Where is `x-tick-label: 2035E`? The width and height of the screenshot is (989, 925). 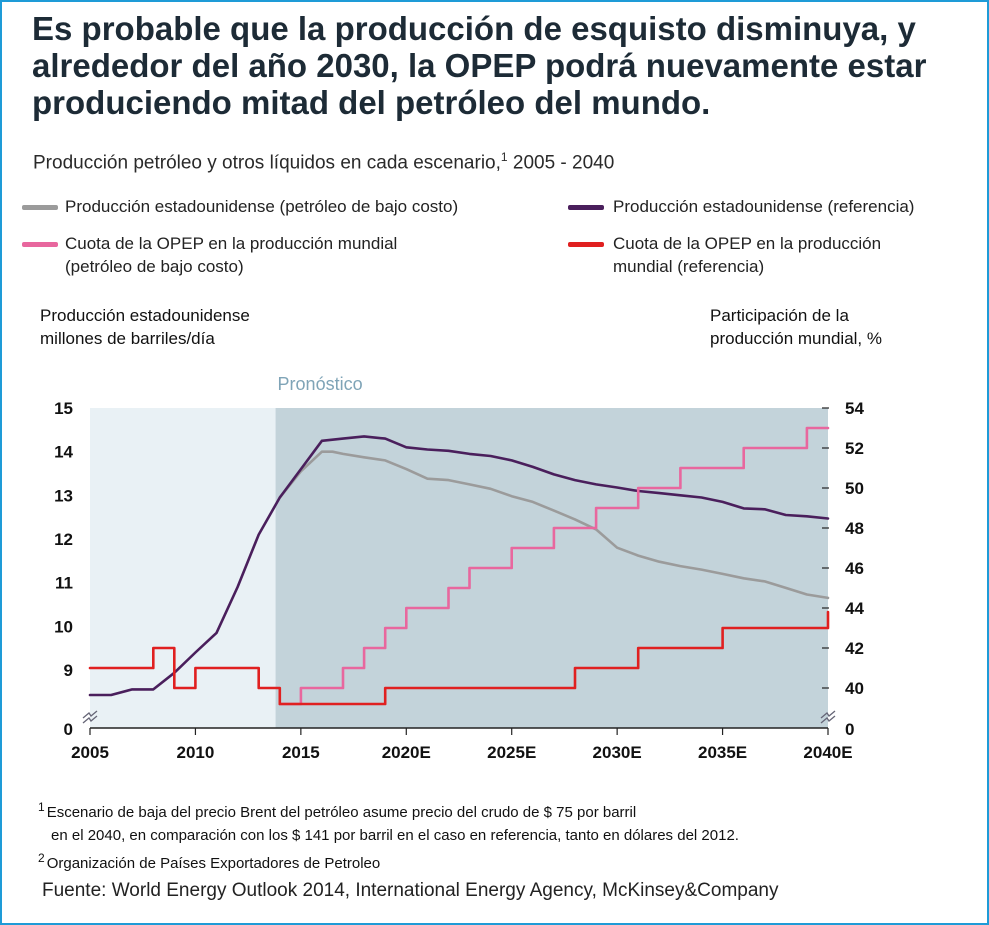 x-tick-label: 2035E is located at coordinates (722, 752).